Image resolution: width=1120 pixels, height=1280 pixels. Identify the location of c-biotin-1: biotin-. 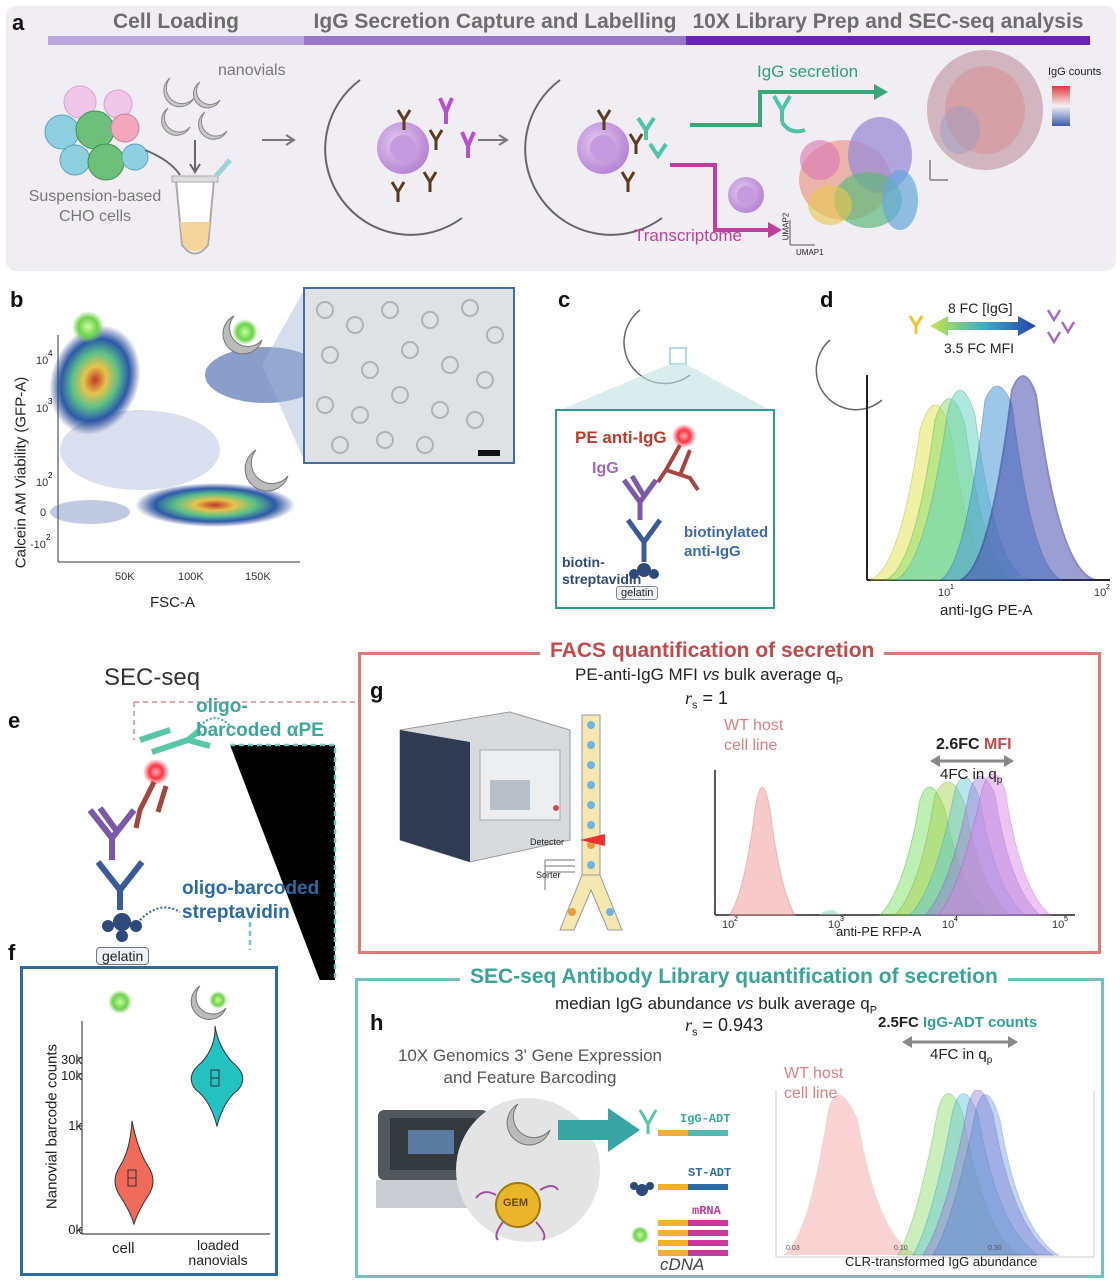
(583, 562).